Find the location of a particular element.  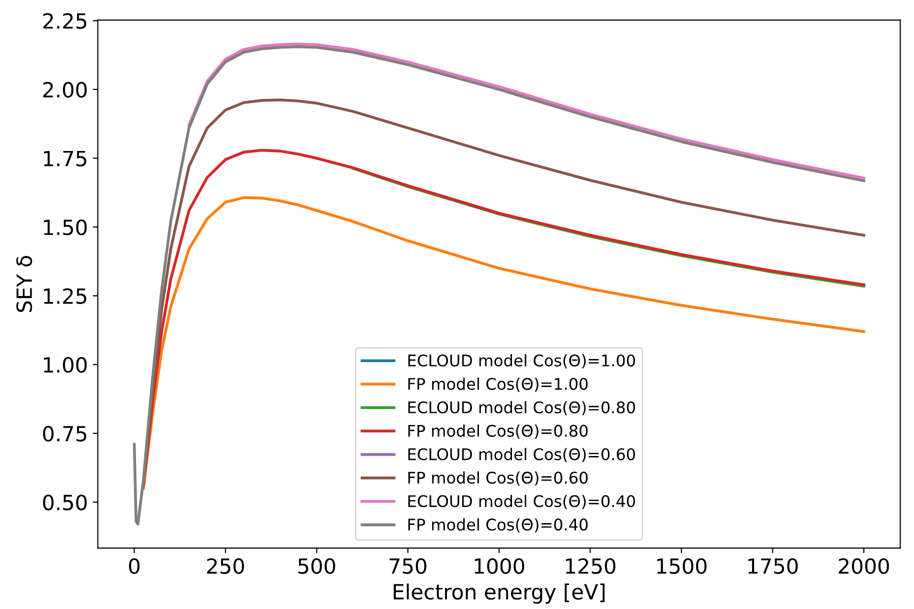

legend-label: FP model Cos(Θ)=0.40 is located at coordinates (498, 525).